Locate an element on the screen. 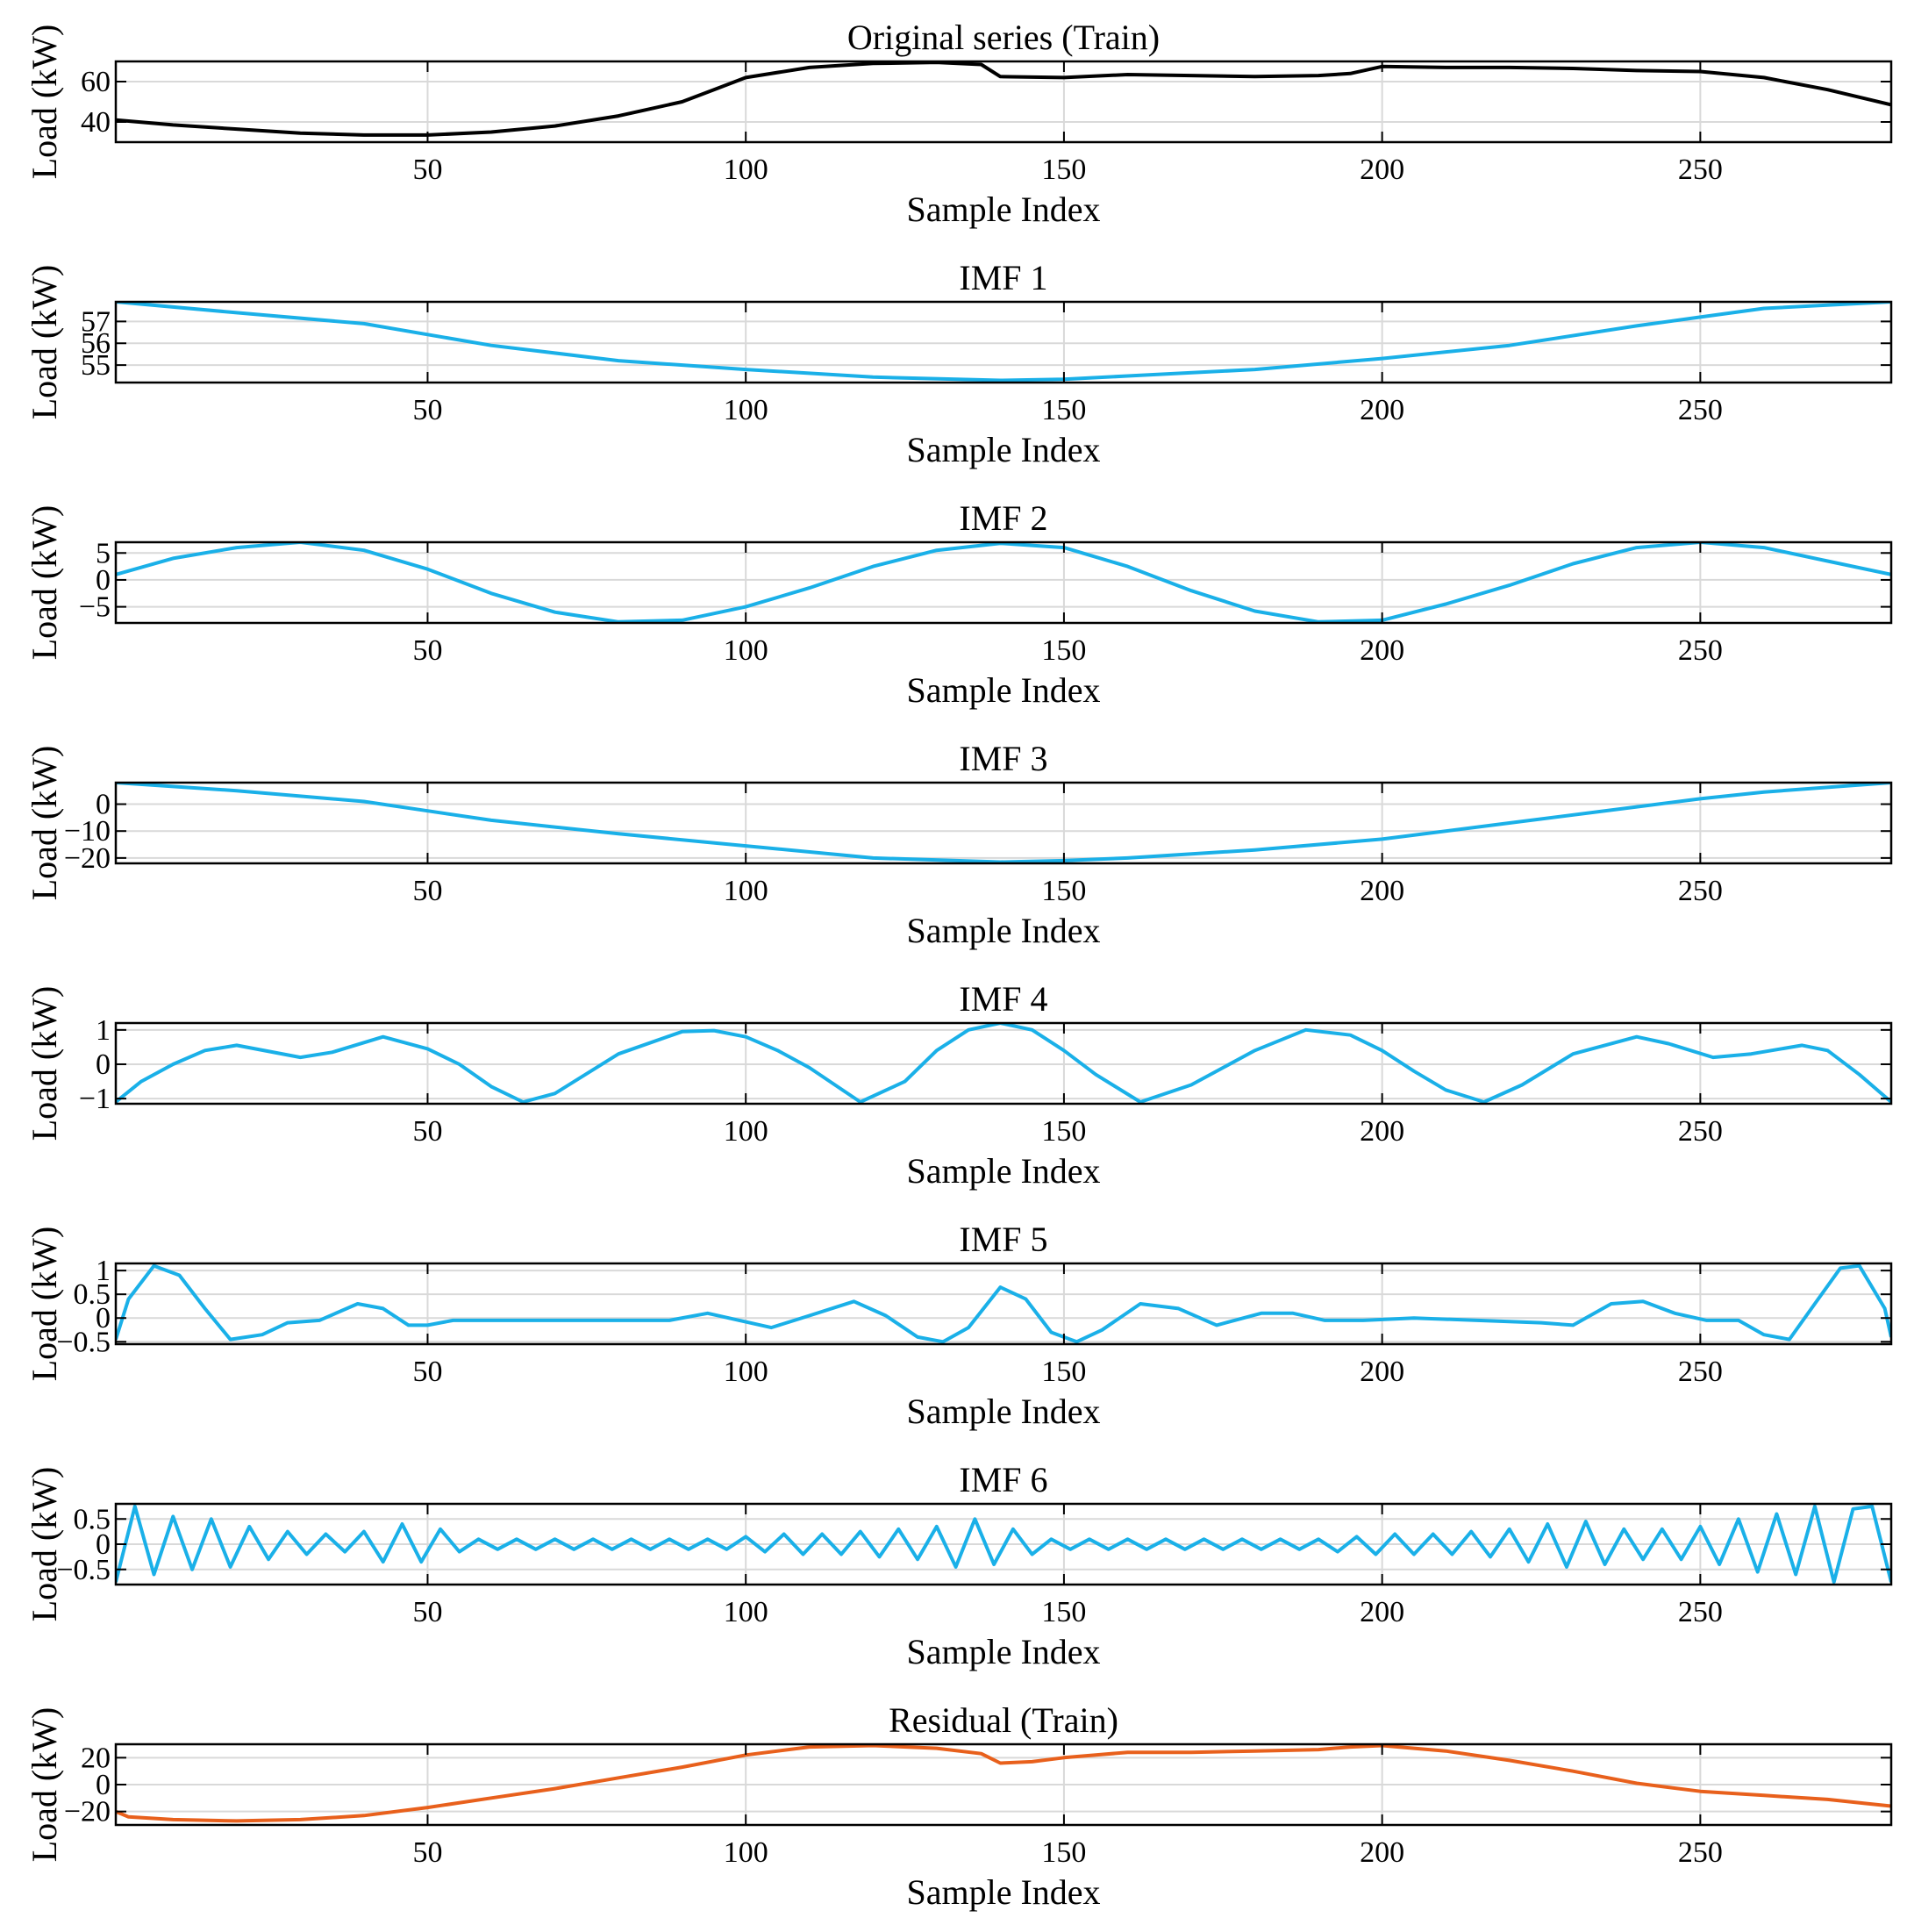 The width and height of the screenshot is (1907, 1932). y-tick-label: 40 is located at coordinates (96, 122).